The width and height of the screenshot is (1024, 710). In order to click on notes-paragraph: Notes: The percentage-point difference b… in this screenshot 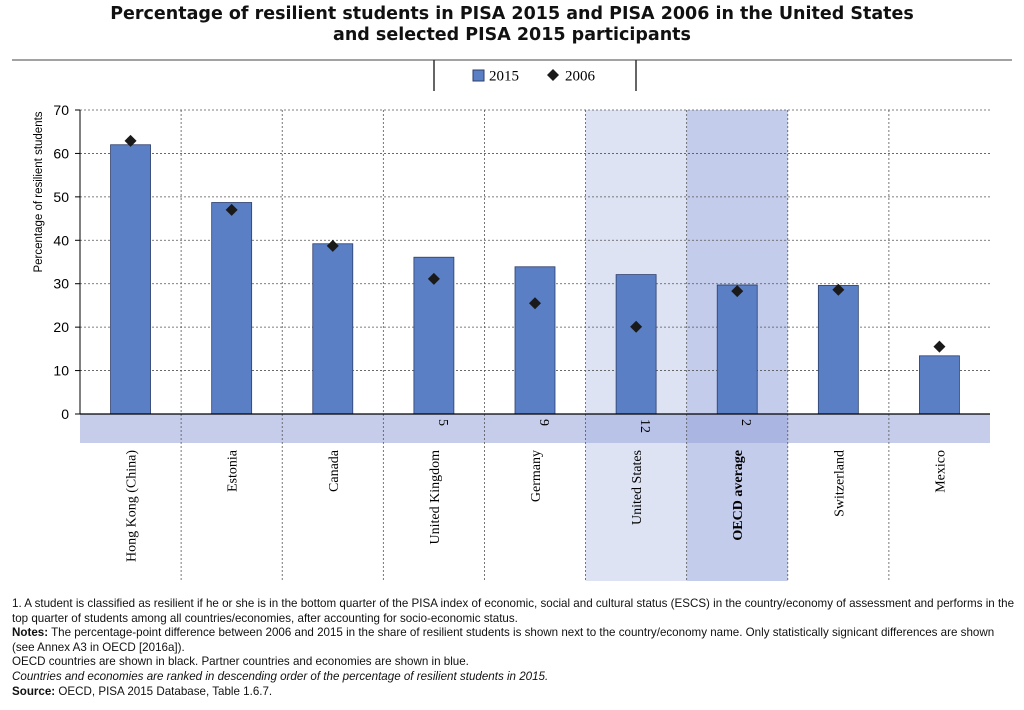, I will do `click(514, 640)`.